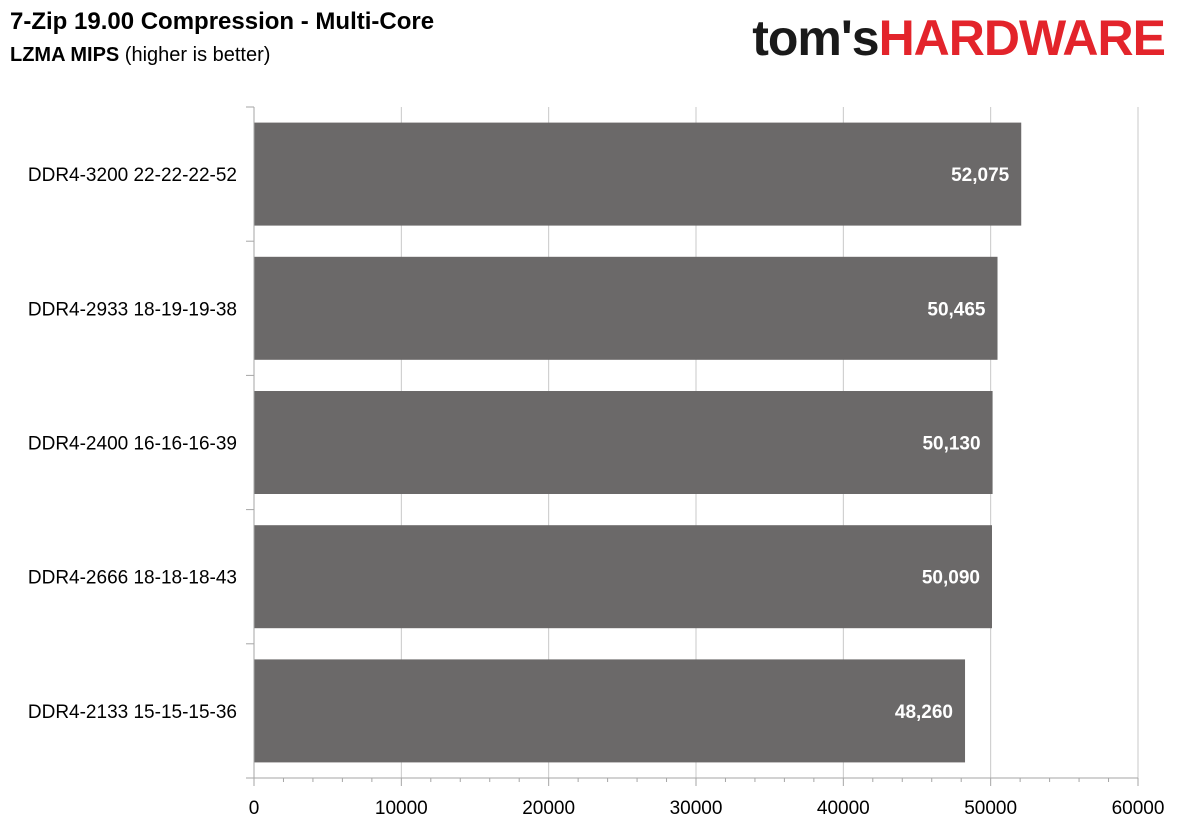 Image resolution: width=1179 pixels, height=833 pixels. Describe the element at coordinates (1138, 808) in the screenshot. I see `x-tick-label: 60000` at that location.